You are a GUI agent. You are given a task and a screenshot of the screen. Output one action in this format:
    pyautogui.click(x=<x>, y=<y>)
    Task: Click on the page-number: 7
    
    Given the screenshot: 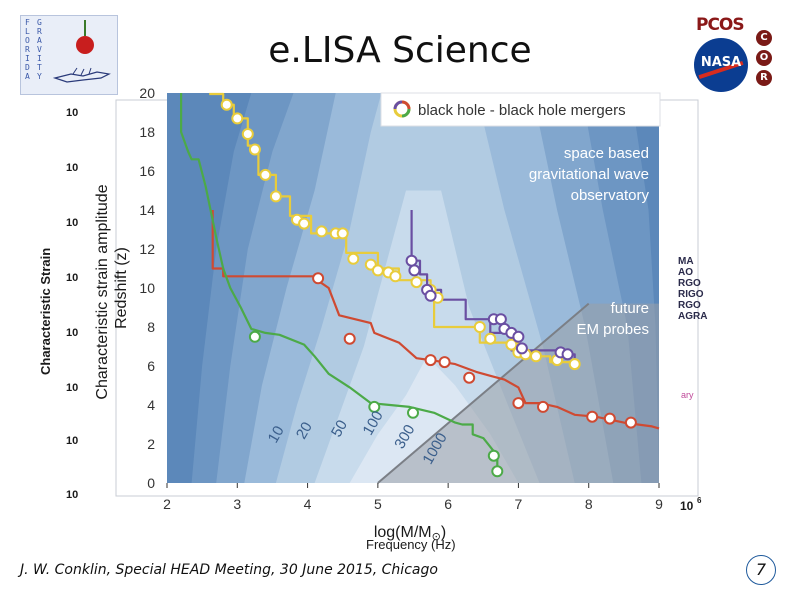 What is the action you would take?
    pyautogui.click(x=761, y=570)
    